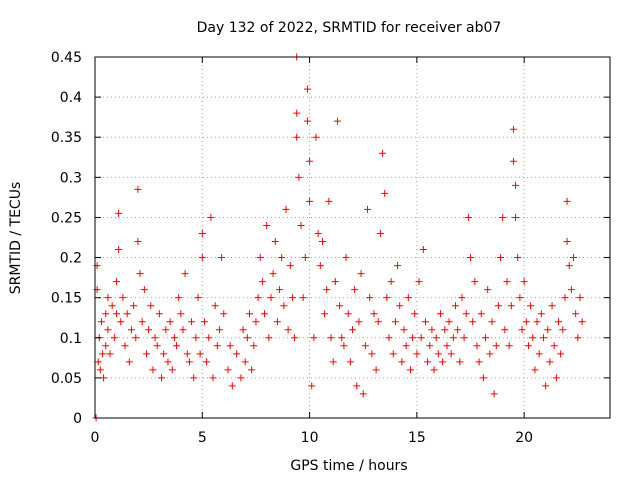 The width and height of the screenshot is (640, 480). What do you see at coordinates (417, 438) in the screenshot?
I see `x-tick-label: 15` at bounding box center [417, 438].